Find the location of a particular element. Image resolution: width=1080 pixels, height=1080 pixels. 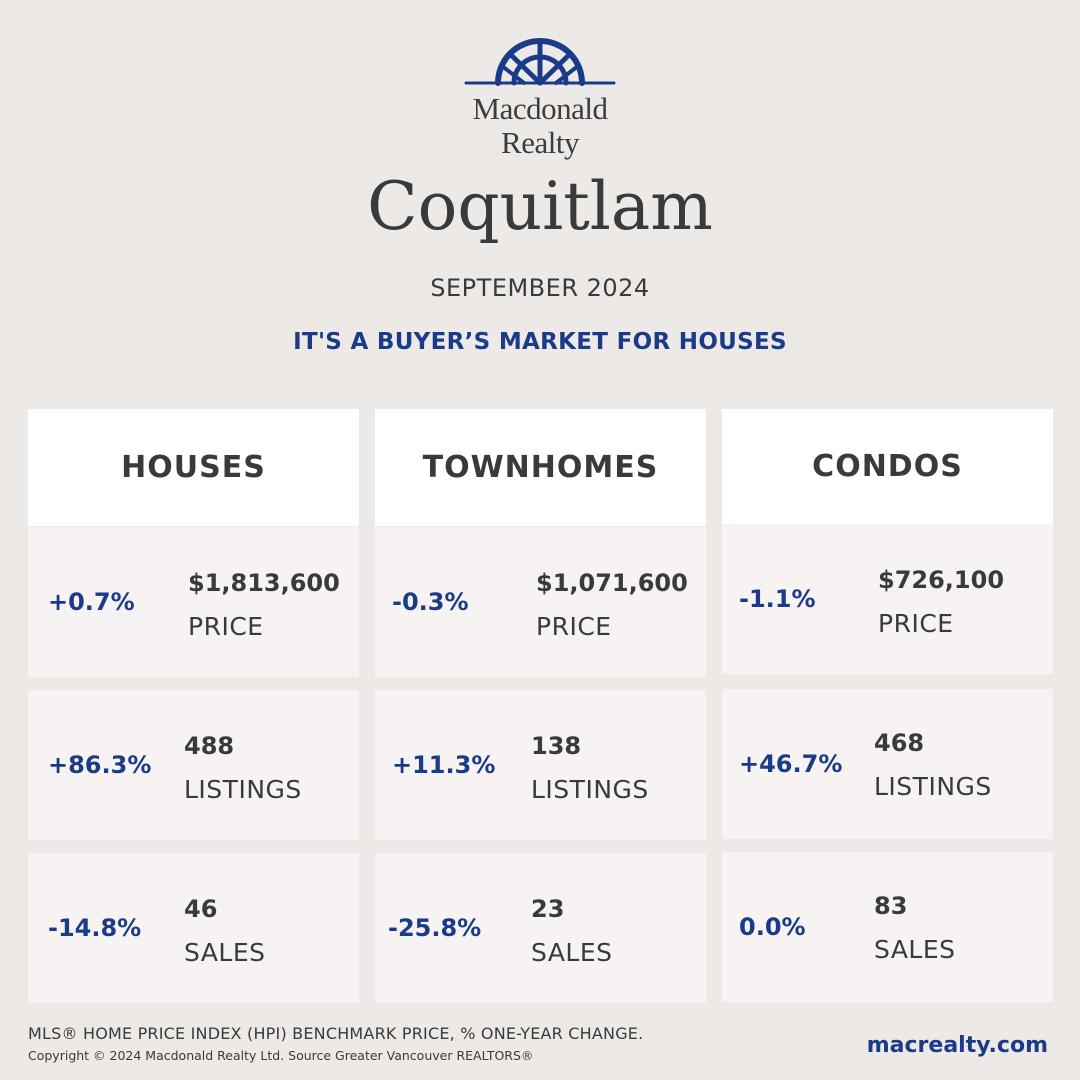

city-title: Coquitlam is located at coordinates (540, 206).